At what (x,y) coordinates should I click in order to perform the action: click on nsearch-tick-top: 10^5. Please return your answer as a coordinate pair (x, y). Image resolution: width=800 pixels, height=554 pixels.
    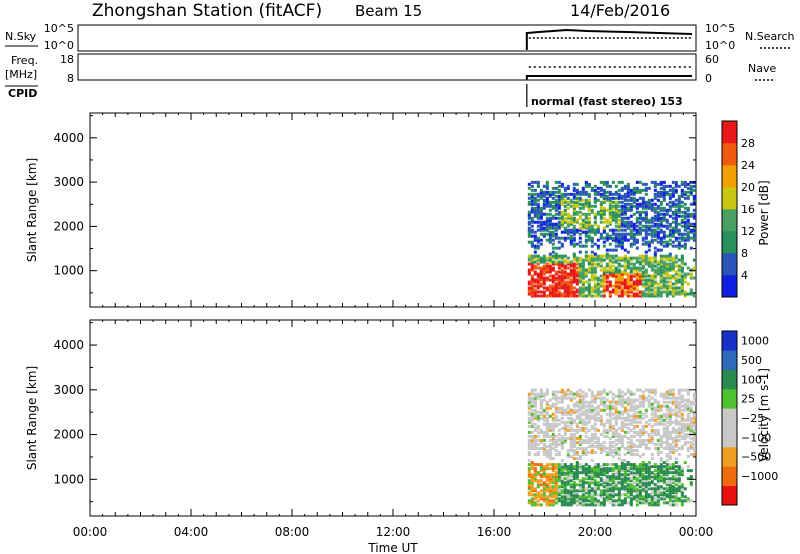
    Looking at the image, I should click on (720, 28).